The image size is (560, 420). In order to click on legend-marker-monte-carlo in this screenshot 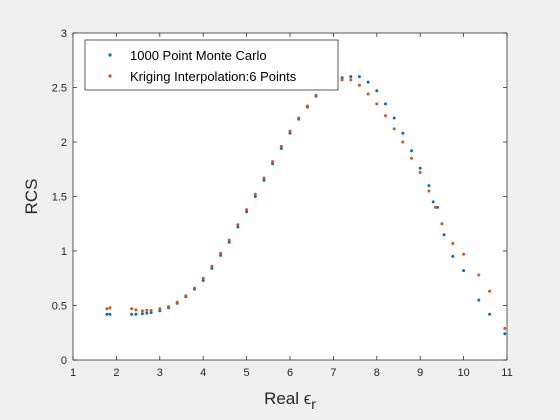, I will do `click(110, 55)`.